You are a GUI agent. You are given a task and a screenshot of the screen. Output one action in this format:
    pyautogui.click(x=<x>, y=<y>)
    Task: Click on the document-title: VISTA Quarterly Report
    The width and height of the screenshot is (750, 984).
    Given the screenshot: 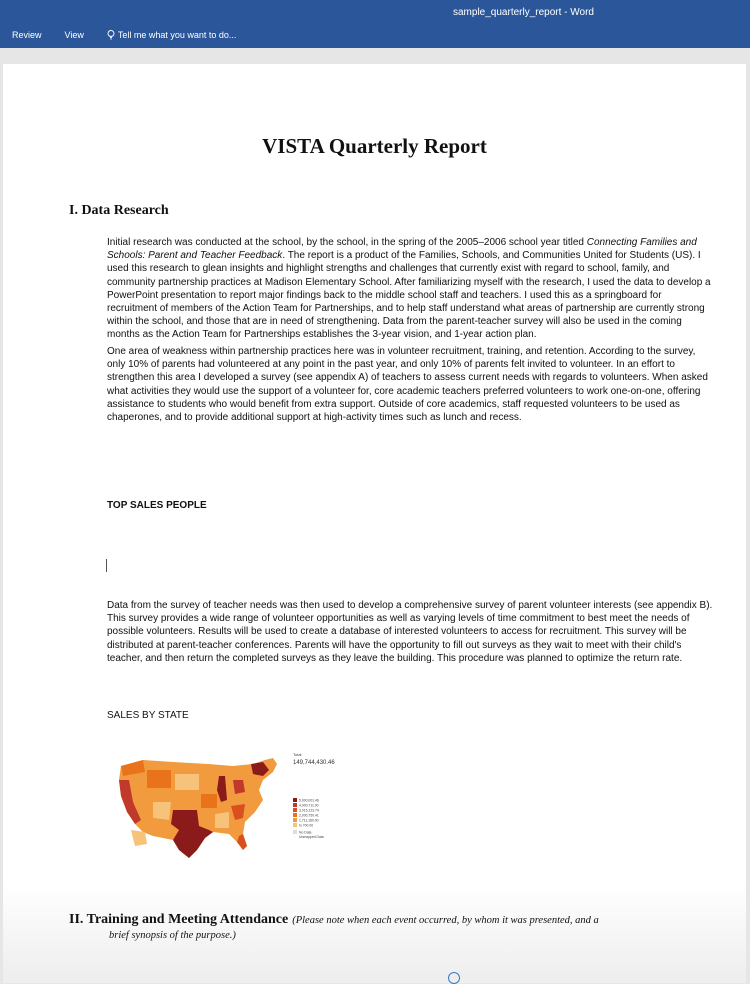 What is the action you would take?
    pyautogui.click(x=374, y=146)
    